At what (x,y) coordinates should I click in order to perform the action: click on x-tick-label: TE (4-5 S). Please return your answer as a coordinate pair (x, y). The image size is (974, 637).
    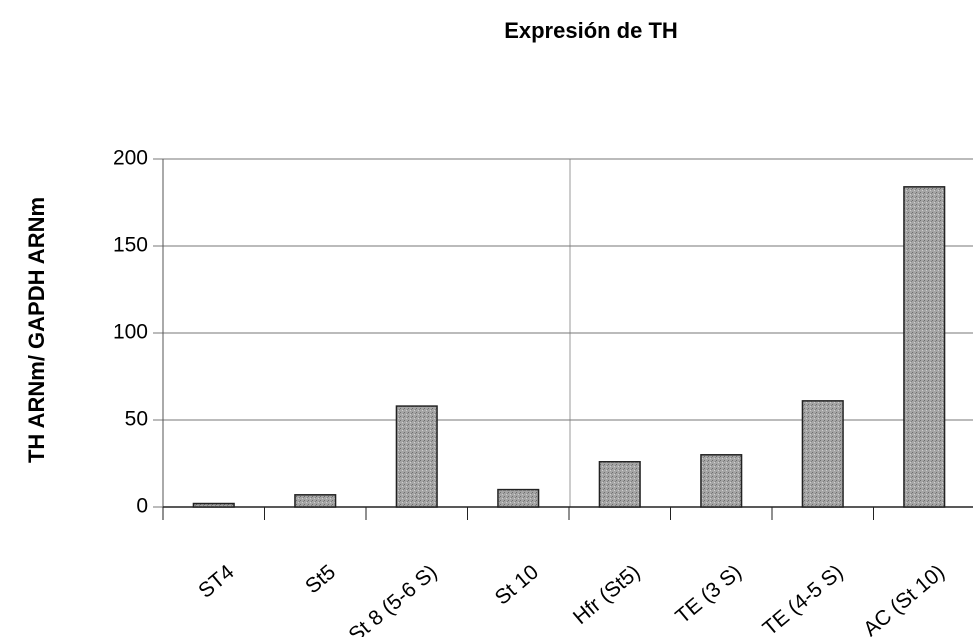
    Looking at the image, I should click on (803, 598).